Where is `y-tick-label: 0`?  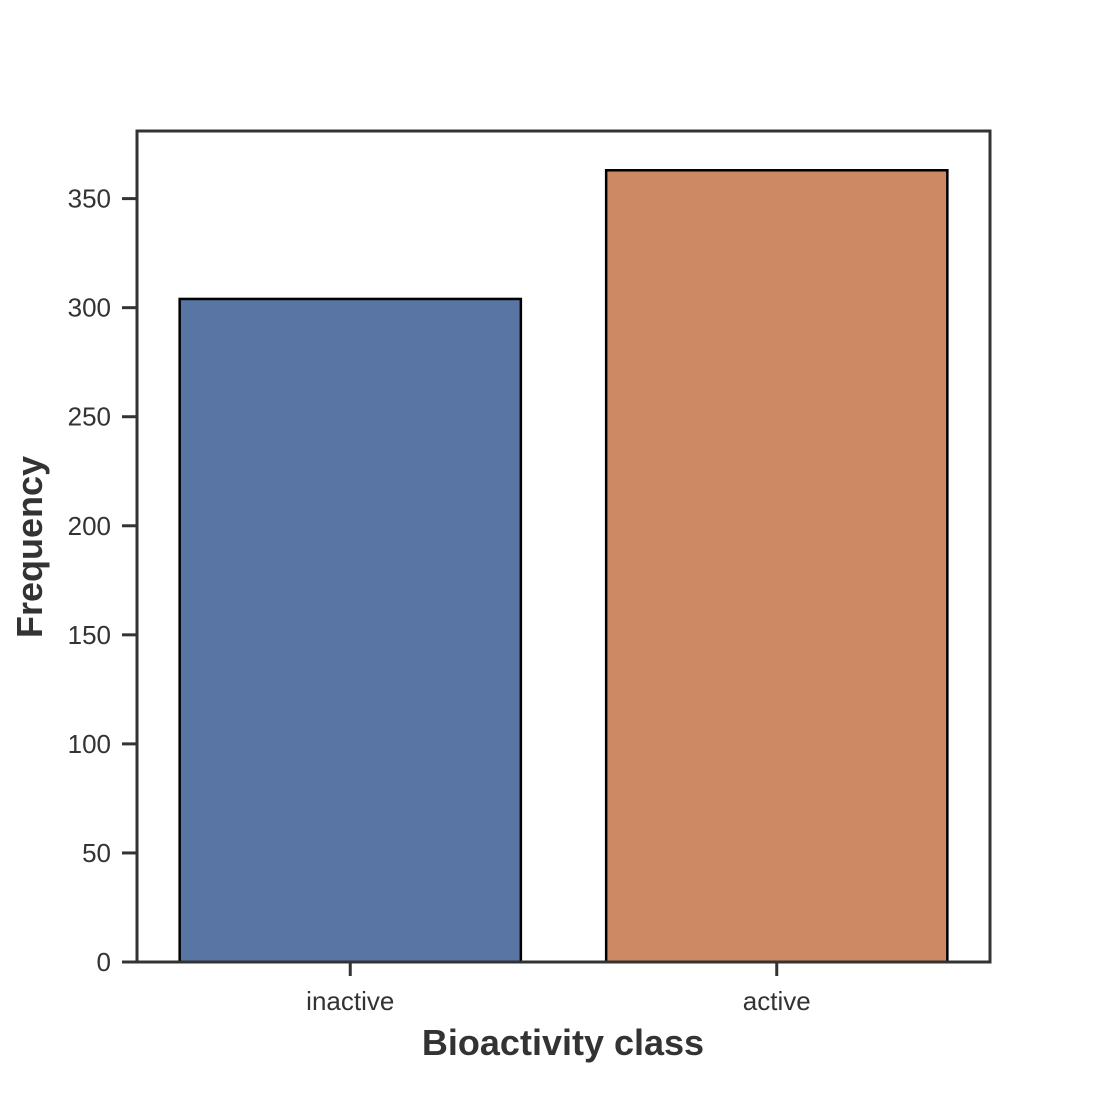
y-tick-label: 0 is located at coordinates (104, 962).